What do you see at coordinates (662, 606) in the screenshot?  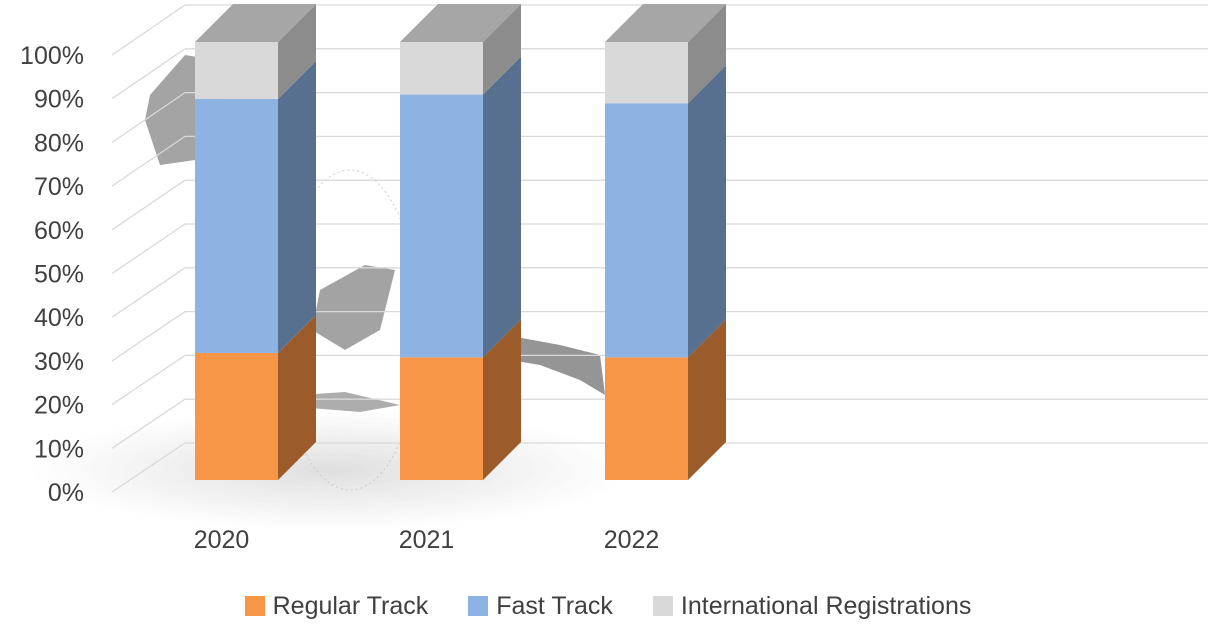 I see `legend-swatch-international-registrations` at bounding box center [662, 606].